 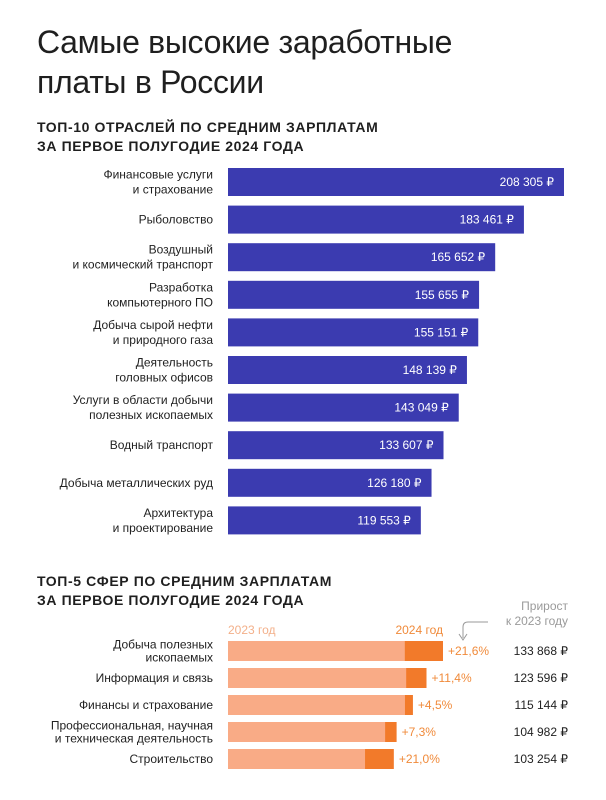 What do you see at coordinates (441, 332) in the screenshot?
I see `industry-value-label: 155 151 ₽` at bounding box center [441, 332].